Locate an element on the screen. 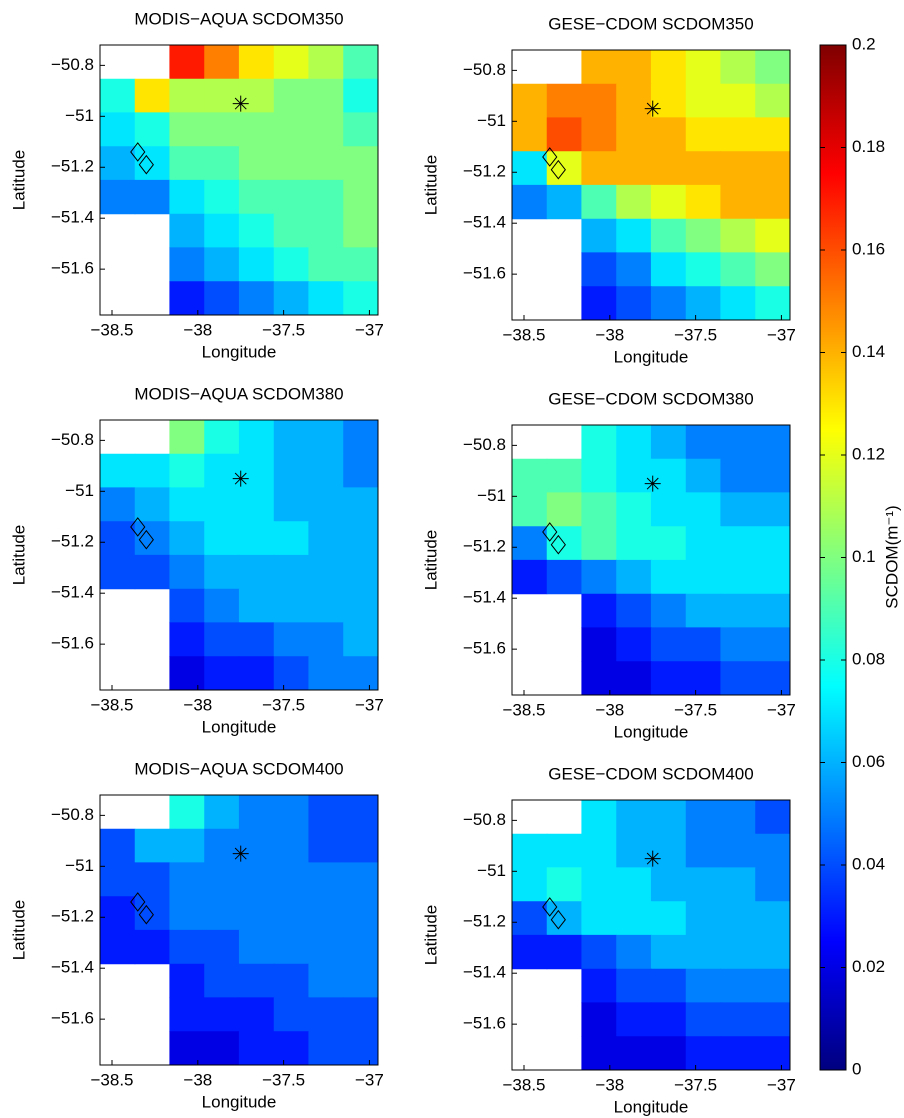  colorbar-tick-label: 0.04 is located at coordinates (868, 863).